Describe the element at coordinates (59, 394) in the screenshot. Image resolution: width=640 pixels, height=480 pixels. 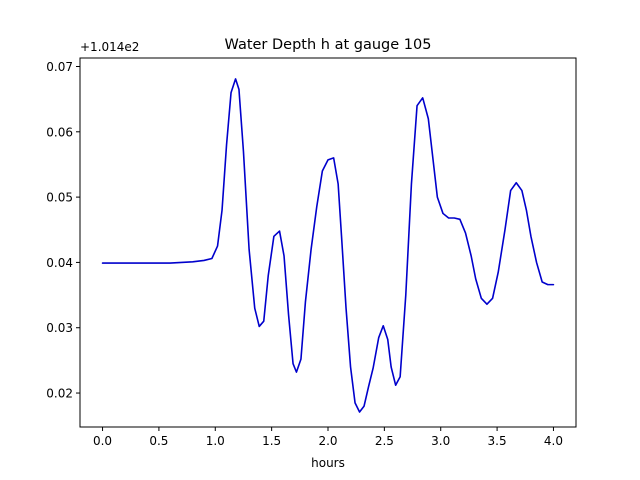
I see `y-tick-label-0: 0.02` at that location.